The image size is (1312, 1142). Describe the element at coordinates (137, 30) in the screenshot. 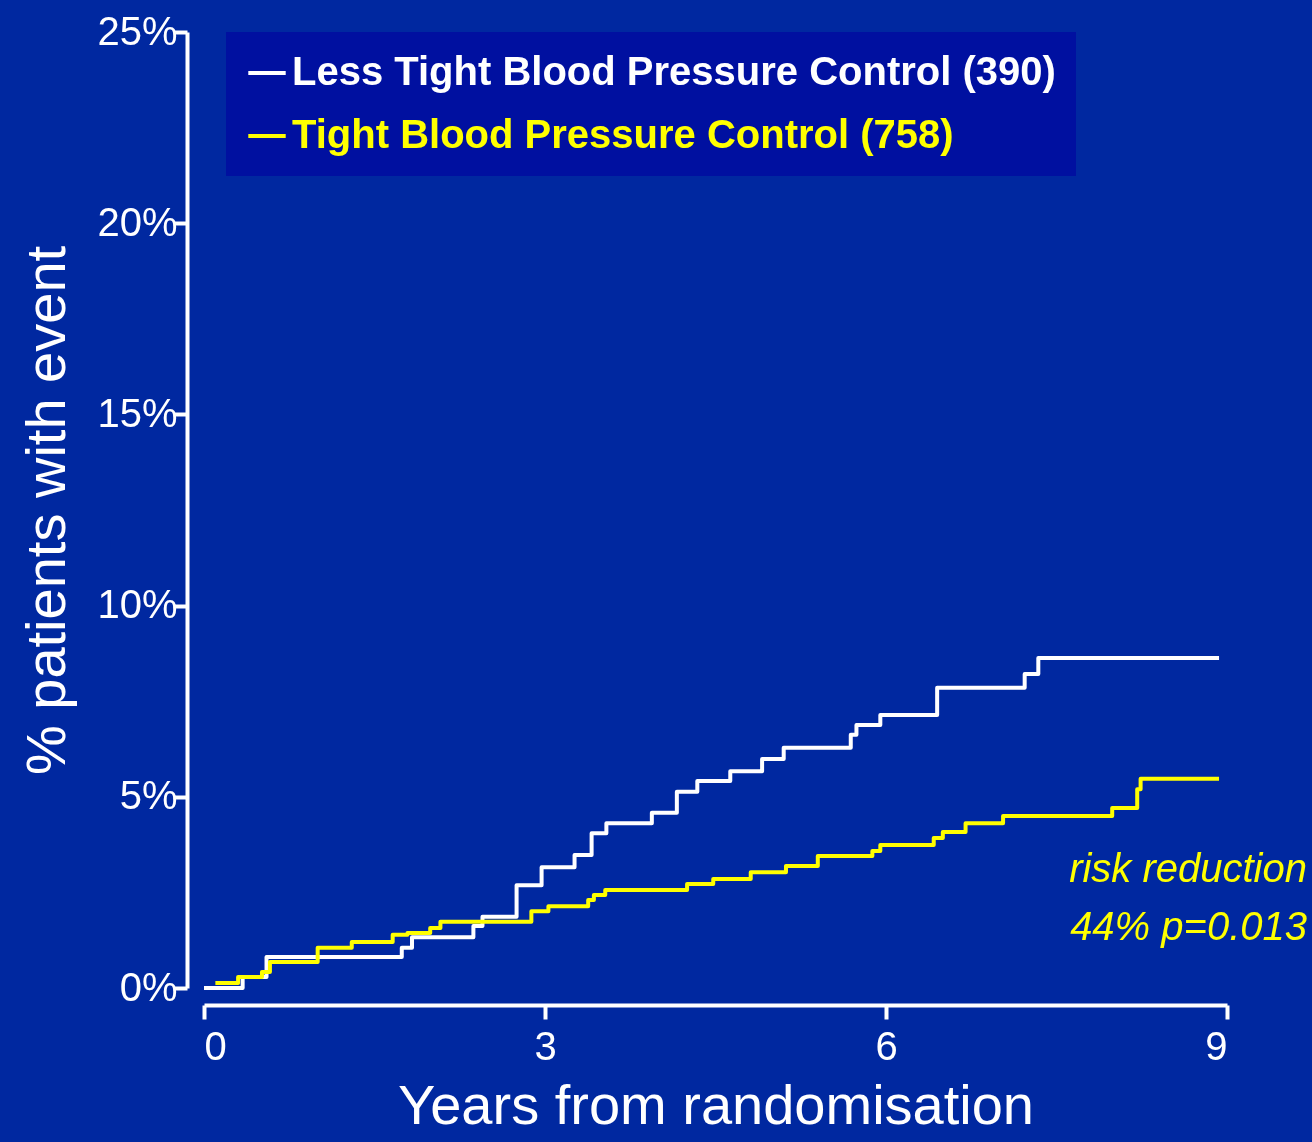

I see `y-tick-label: 25%` at that location.